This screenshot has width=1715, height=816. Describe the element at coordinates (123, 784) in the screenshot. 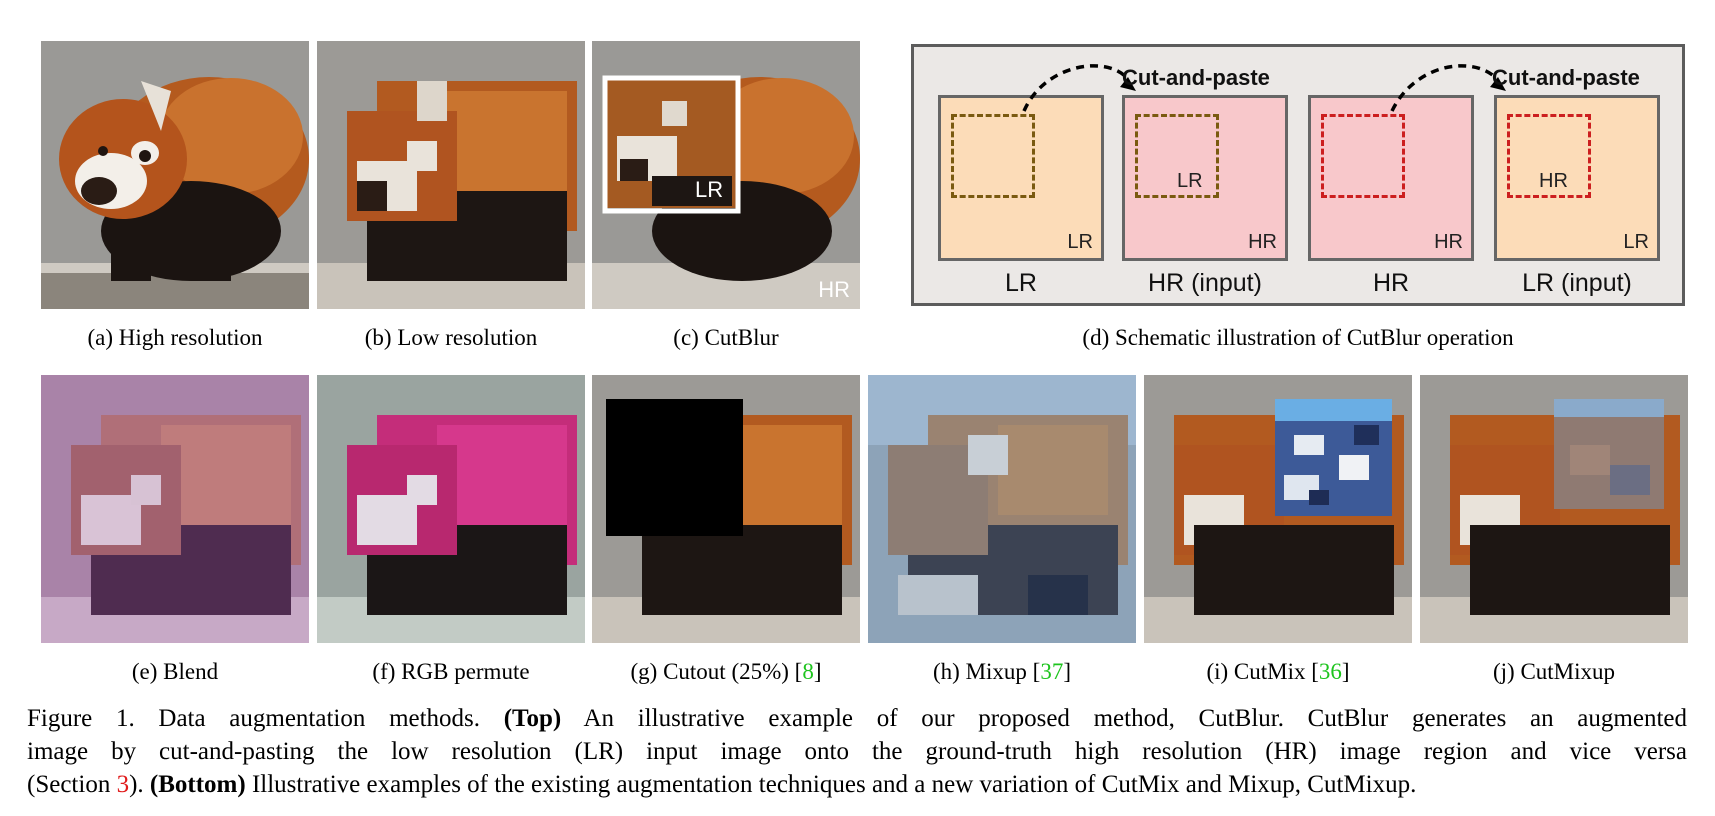

I see `section-link-3: 3` at that location.